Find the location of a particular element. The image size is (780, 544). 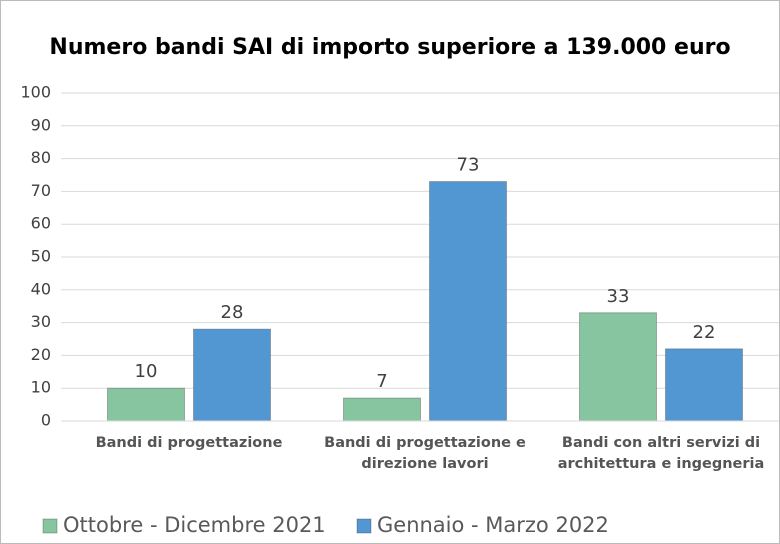

y-tick-label: 90 is located at coordinates (41, 124).